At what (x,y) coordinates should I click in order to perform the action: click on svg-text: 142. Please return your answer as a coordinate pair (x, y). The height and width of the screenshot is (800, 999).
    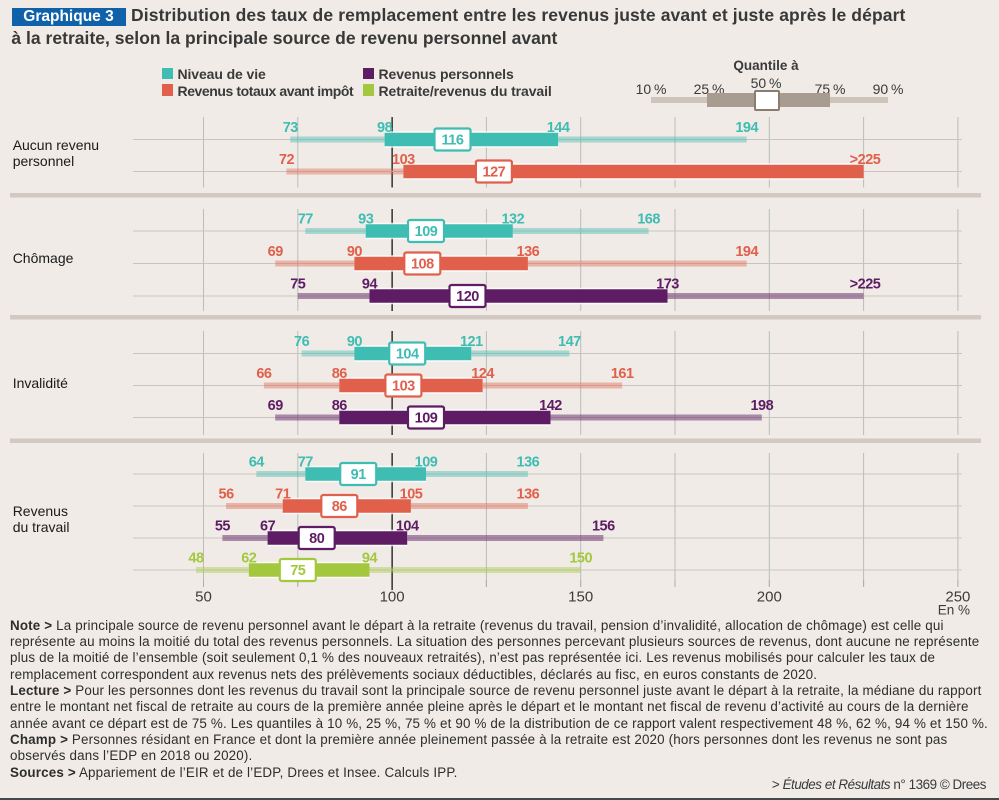
    Looking at the image, I should click on (550, 406).